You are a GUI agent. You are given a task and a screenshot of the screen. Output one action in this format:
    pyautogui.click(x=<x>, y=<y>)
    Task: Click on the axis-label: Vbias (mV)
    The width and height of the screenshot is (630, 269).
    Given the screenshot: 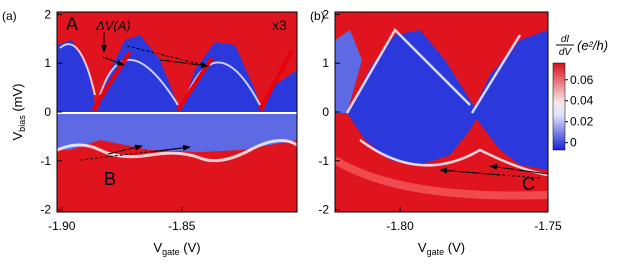 What is the action you would take?
    pyautogui.click(x=18, y=112)
    